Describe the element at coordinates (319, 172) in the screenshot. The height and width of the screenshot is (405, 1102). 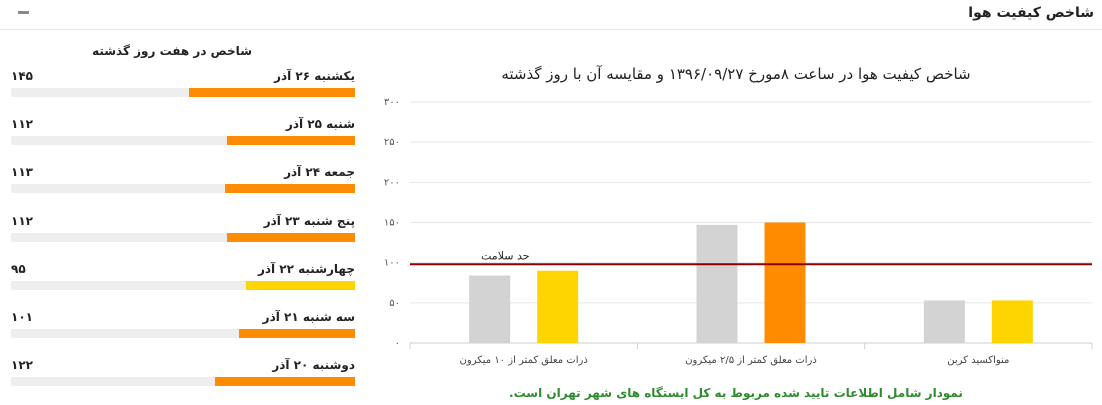
I see `day-label: جمعه ۲۴ آذر` at that location.